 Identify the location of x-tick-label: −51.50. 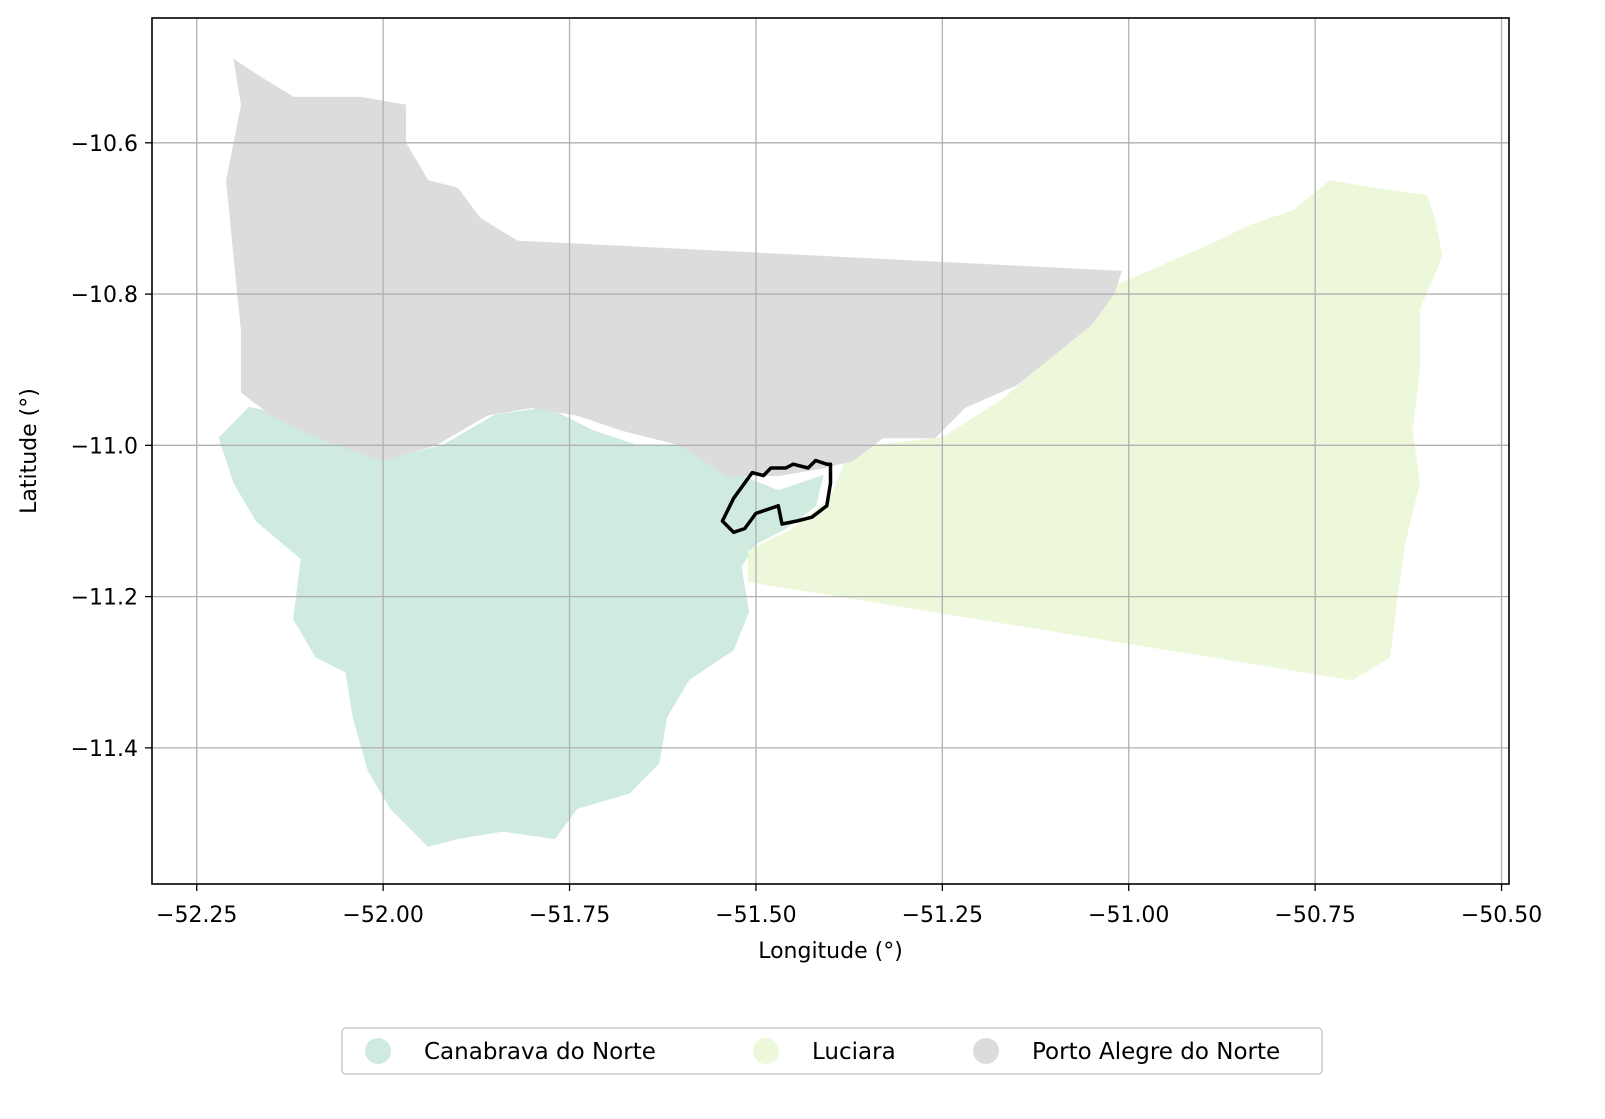
(755, 915).